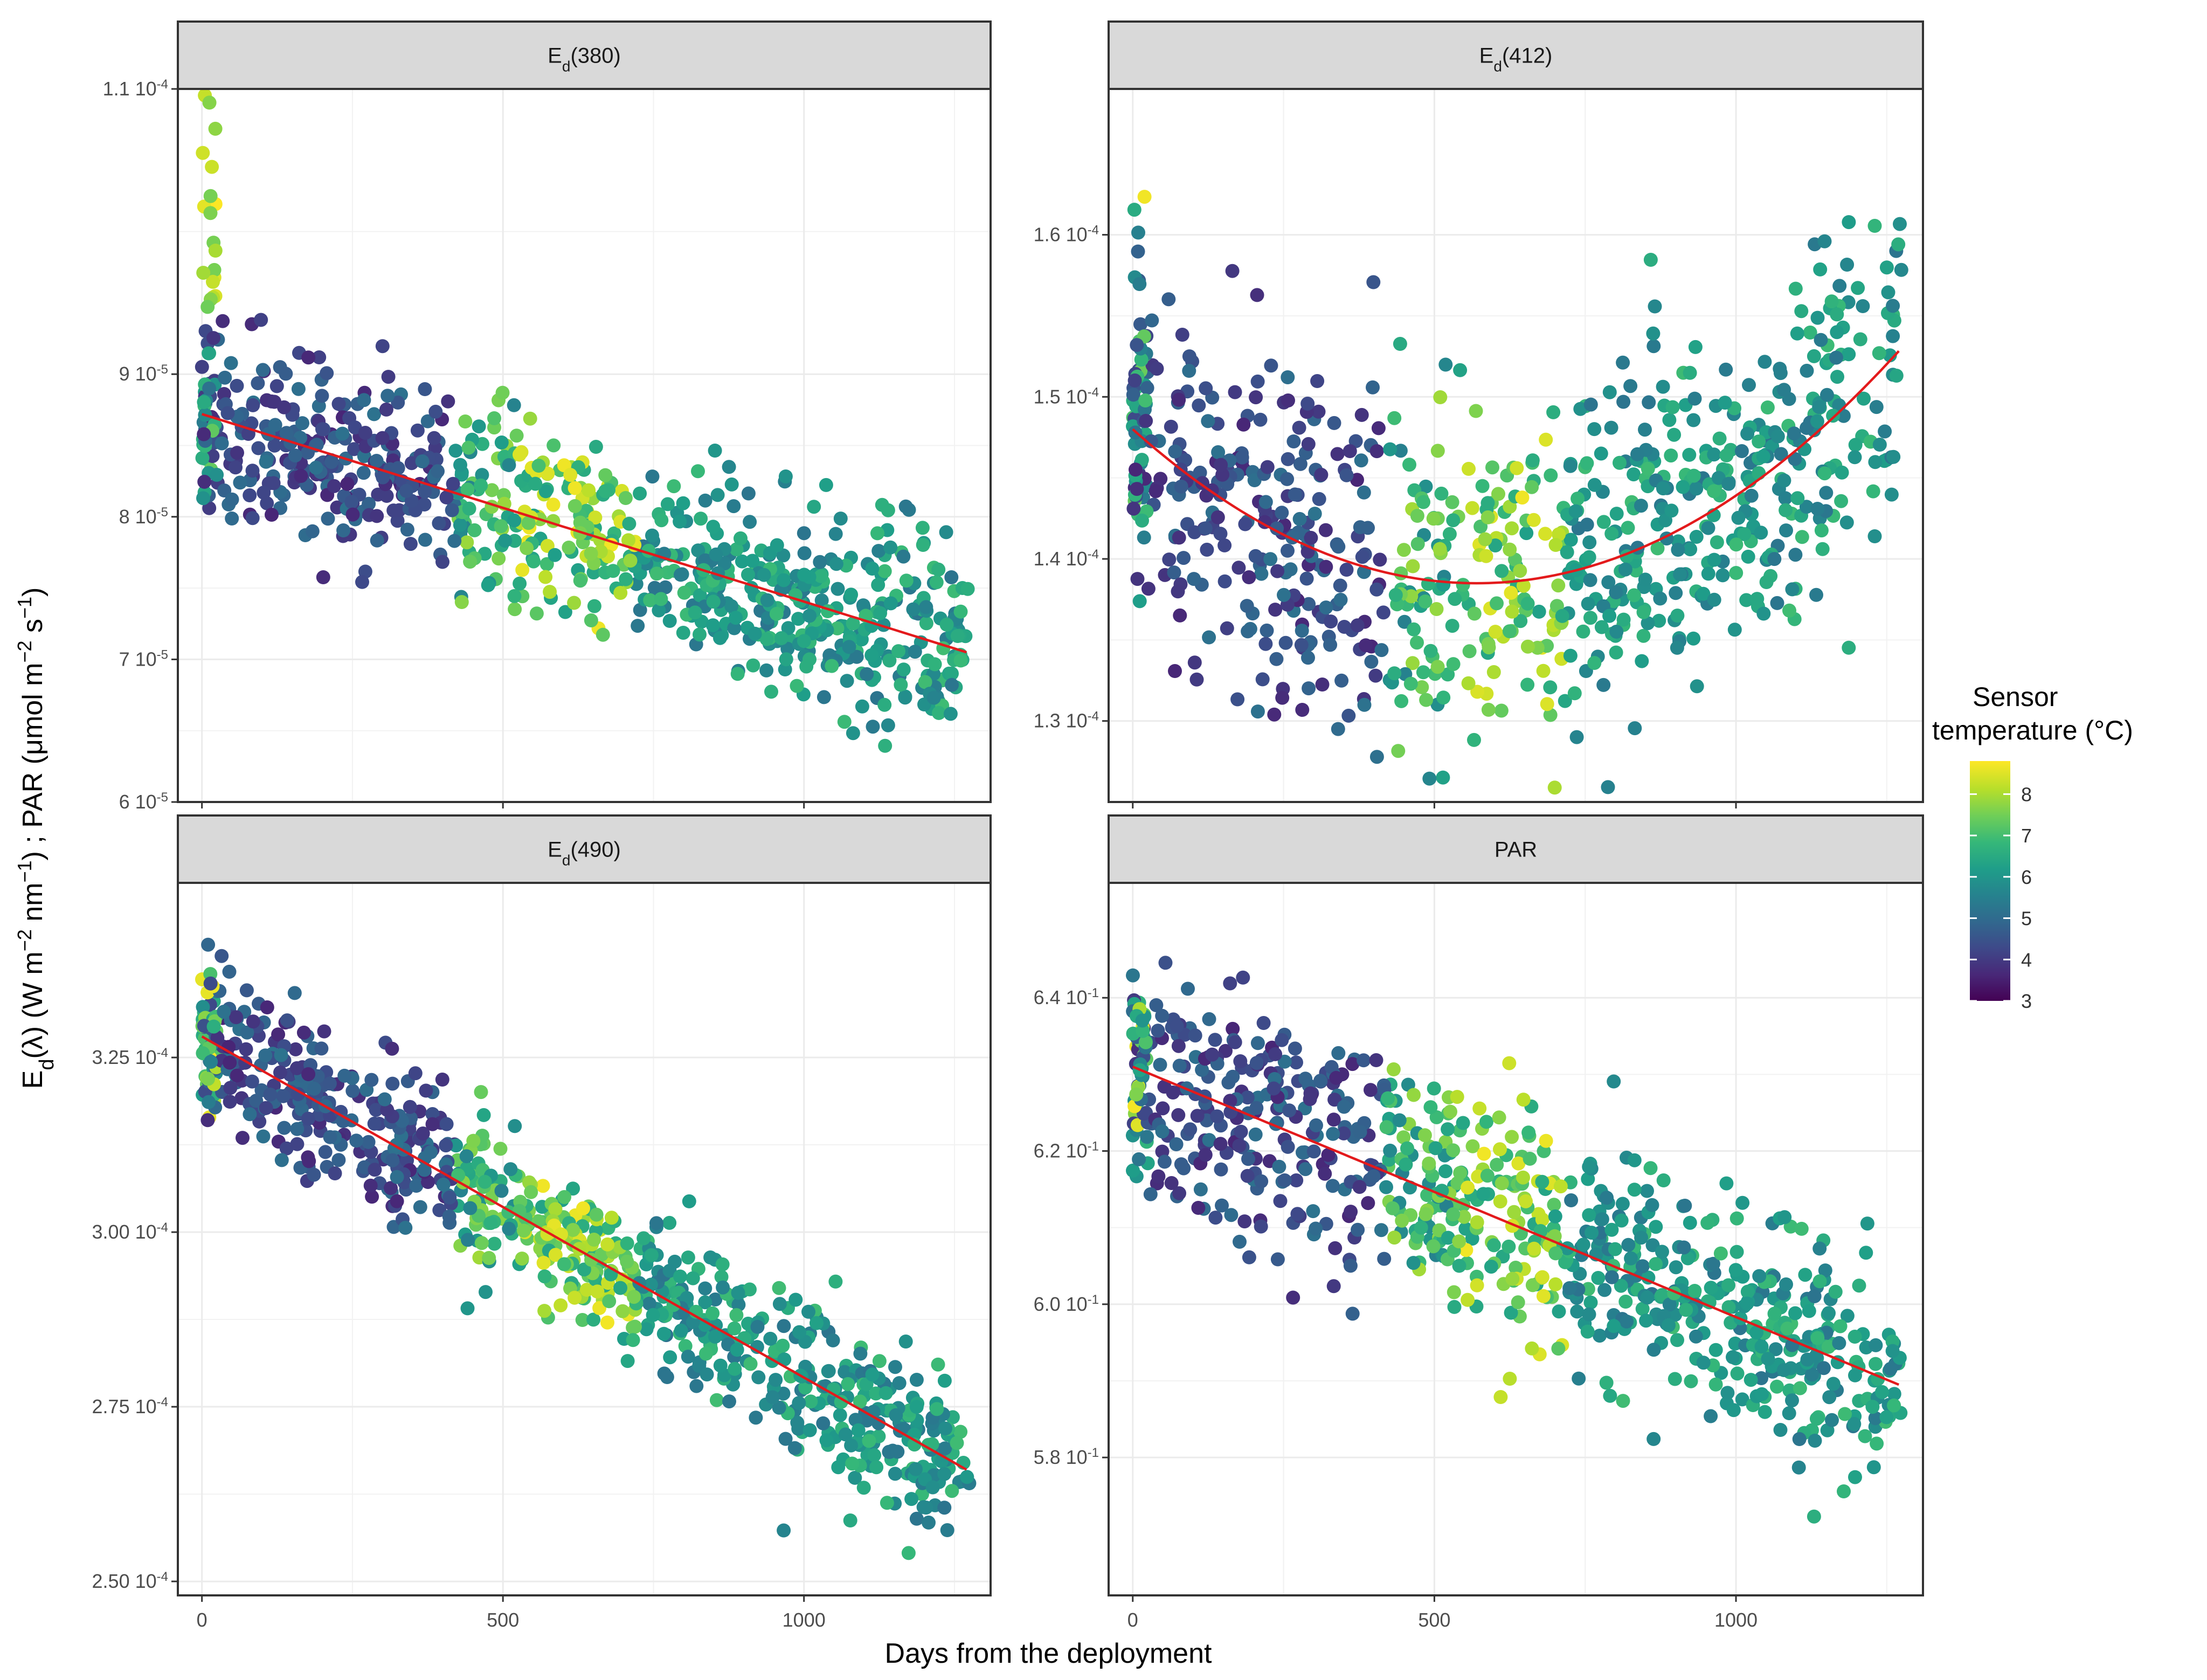 This screenshot has height=1680, width=2207. I want to click on strip-main: E, so click(1486, 56).